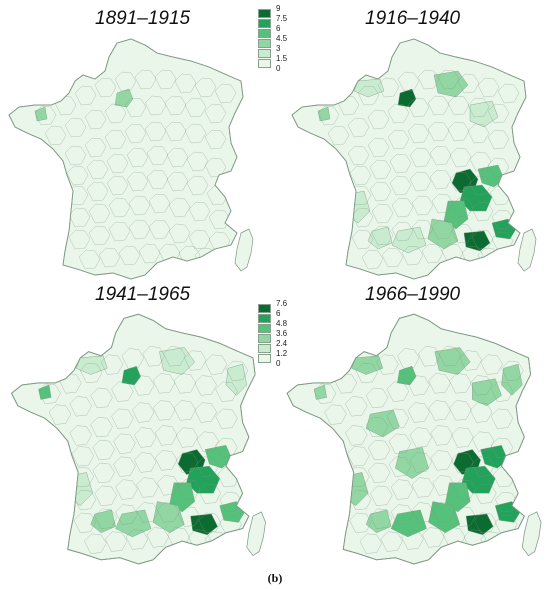  Describe the element at coordinates (143, 18) in the screenshot. I see `panel-title-1891-1915: 1891–1915` at that location.